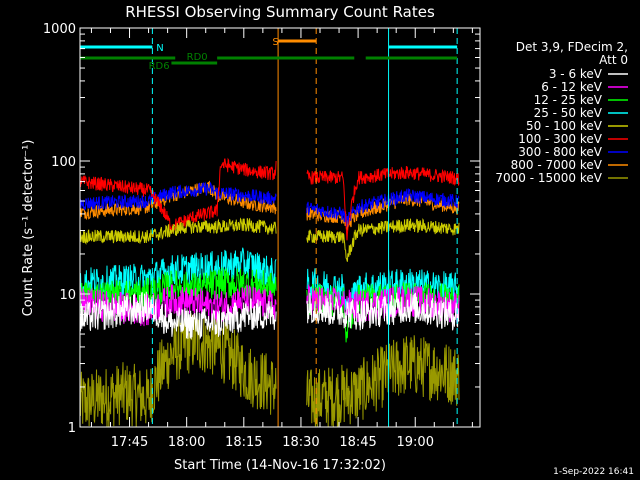 This screenshot has width=640, height=480. Describe the element at coordinates (564, 126) in the screenshot. I see `legend-entry-label: 50 - 100 keV` at that location.